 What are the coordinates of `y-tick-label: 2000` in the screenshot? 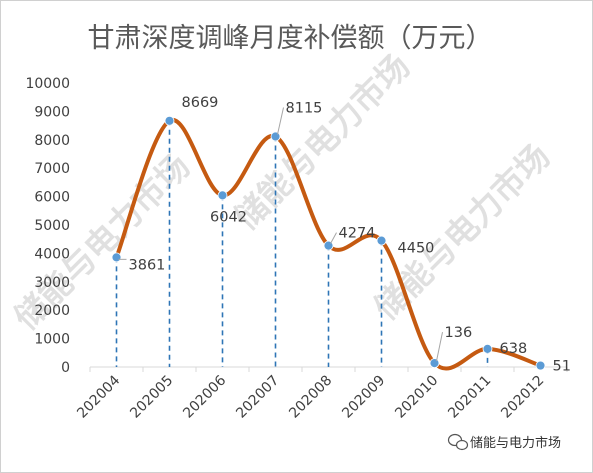 It's located at (52, 311).